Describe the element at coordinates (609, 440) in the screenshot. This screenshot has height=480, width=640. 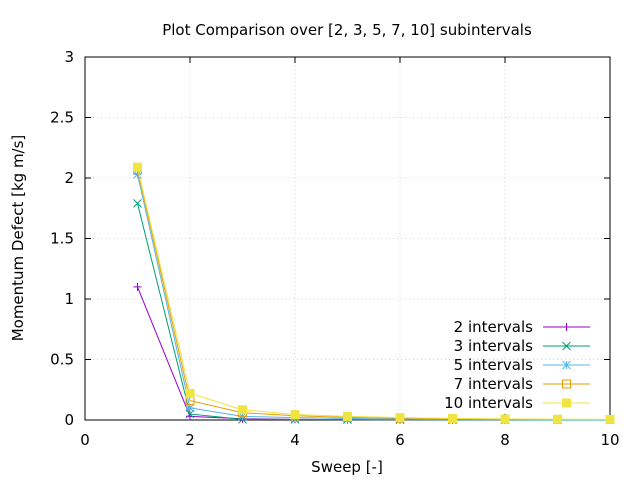
I see `x-tick-label: 10` at that location.